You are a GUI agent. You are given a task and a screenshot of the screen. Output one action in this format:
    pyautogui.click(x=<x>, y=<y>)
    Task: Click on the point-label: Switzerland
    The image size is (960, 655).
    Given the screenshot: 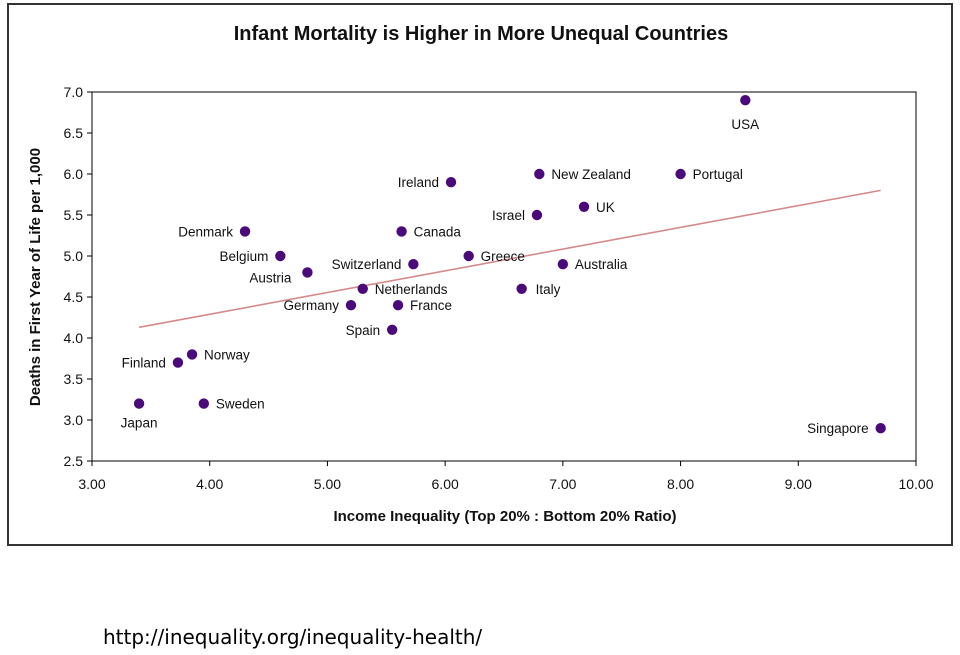 What is the action you would take?
    pyautogui.click(x=367, y=264)
    